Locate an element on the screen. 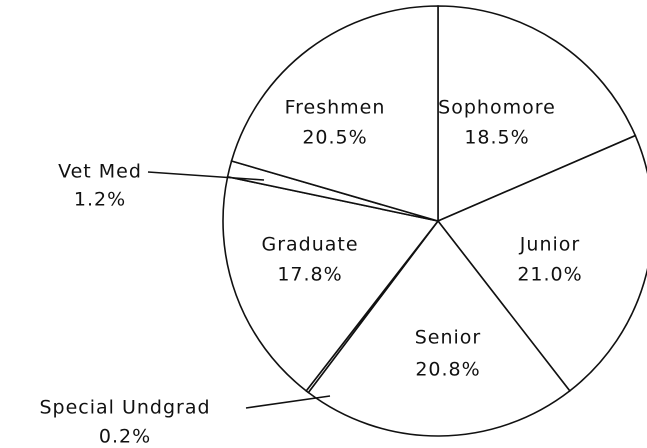 This screenshot has width=647, height=448. slice-label: Junior is located at coordinates (549, 245).